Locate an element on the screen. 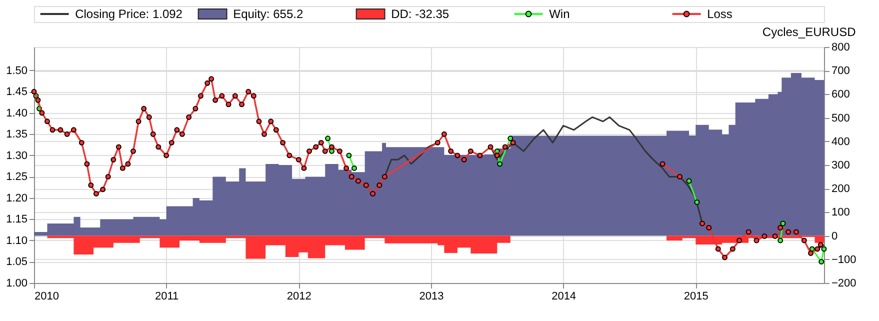 Image resolution: width=879 pixels, height=321 pixels. y2-tick-label: 300 is located at coordinates (841, 166).